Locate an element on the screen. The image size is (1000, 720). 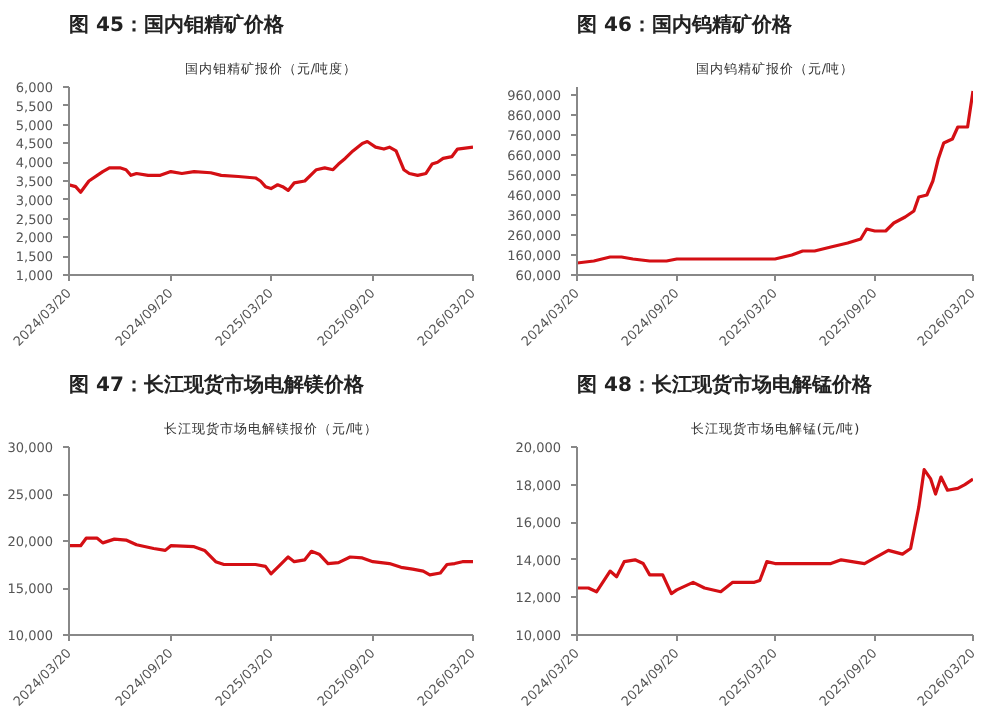
chart-title: 图 46：国内钨精矿价格 is located at coordinates (685, 25).